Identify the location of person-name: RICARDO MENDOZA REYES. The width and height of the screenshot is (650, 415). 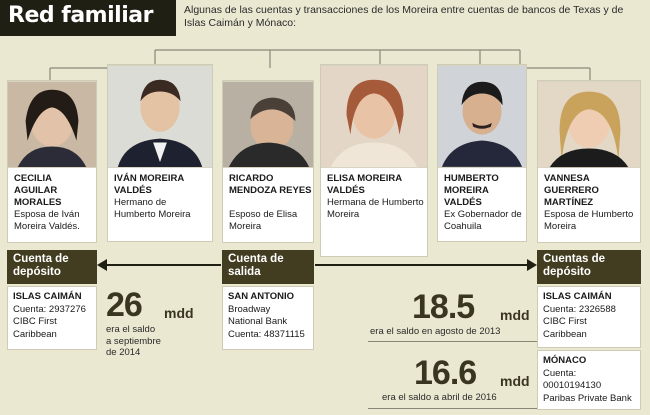
(270, 184).